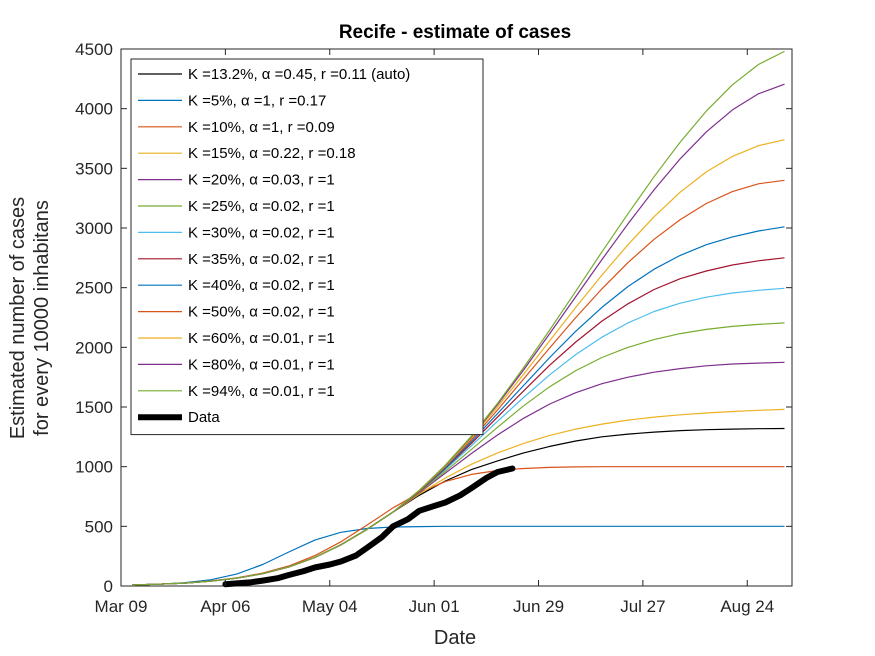 Image resolution: width=875 pixels, height=656 pixels. What do you see at coordinates (94, 168) in the screenshot?
I see `y-tick-label: 3500` at bounding box center [94, 168].